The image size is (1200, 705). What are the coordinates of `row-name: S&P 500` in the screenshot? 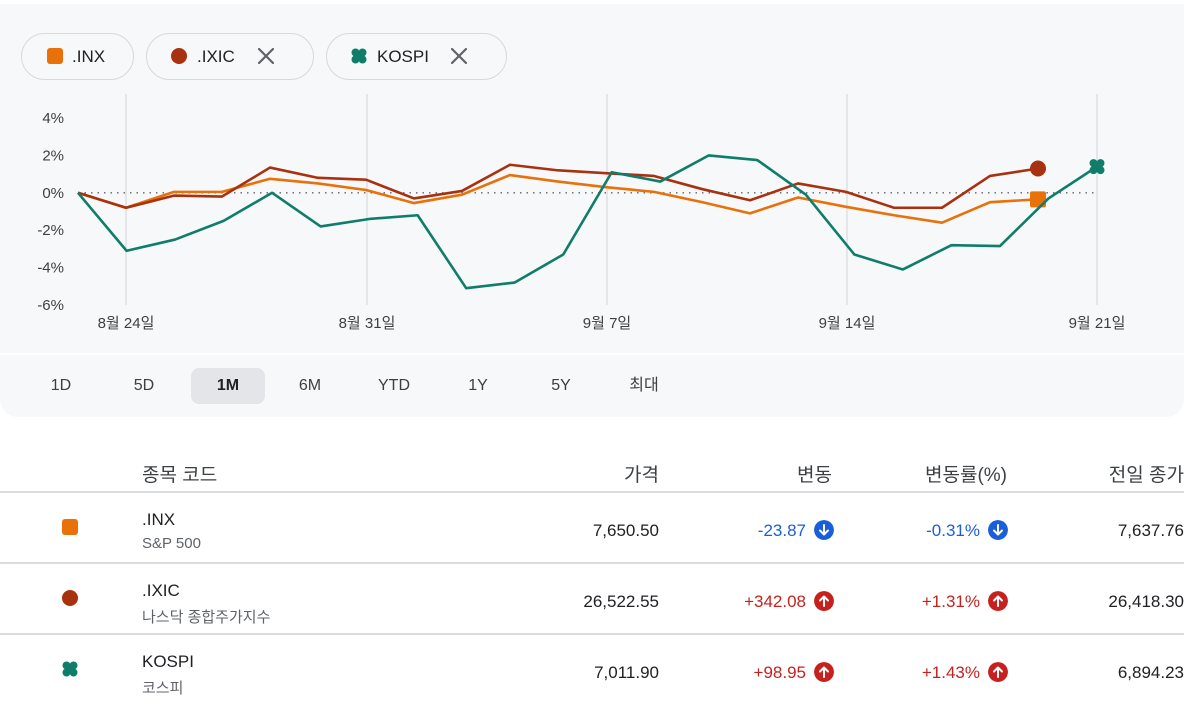 It's located at (171, 543).